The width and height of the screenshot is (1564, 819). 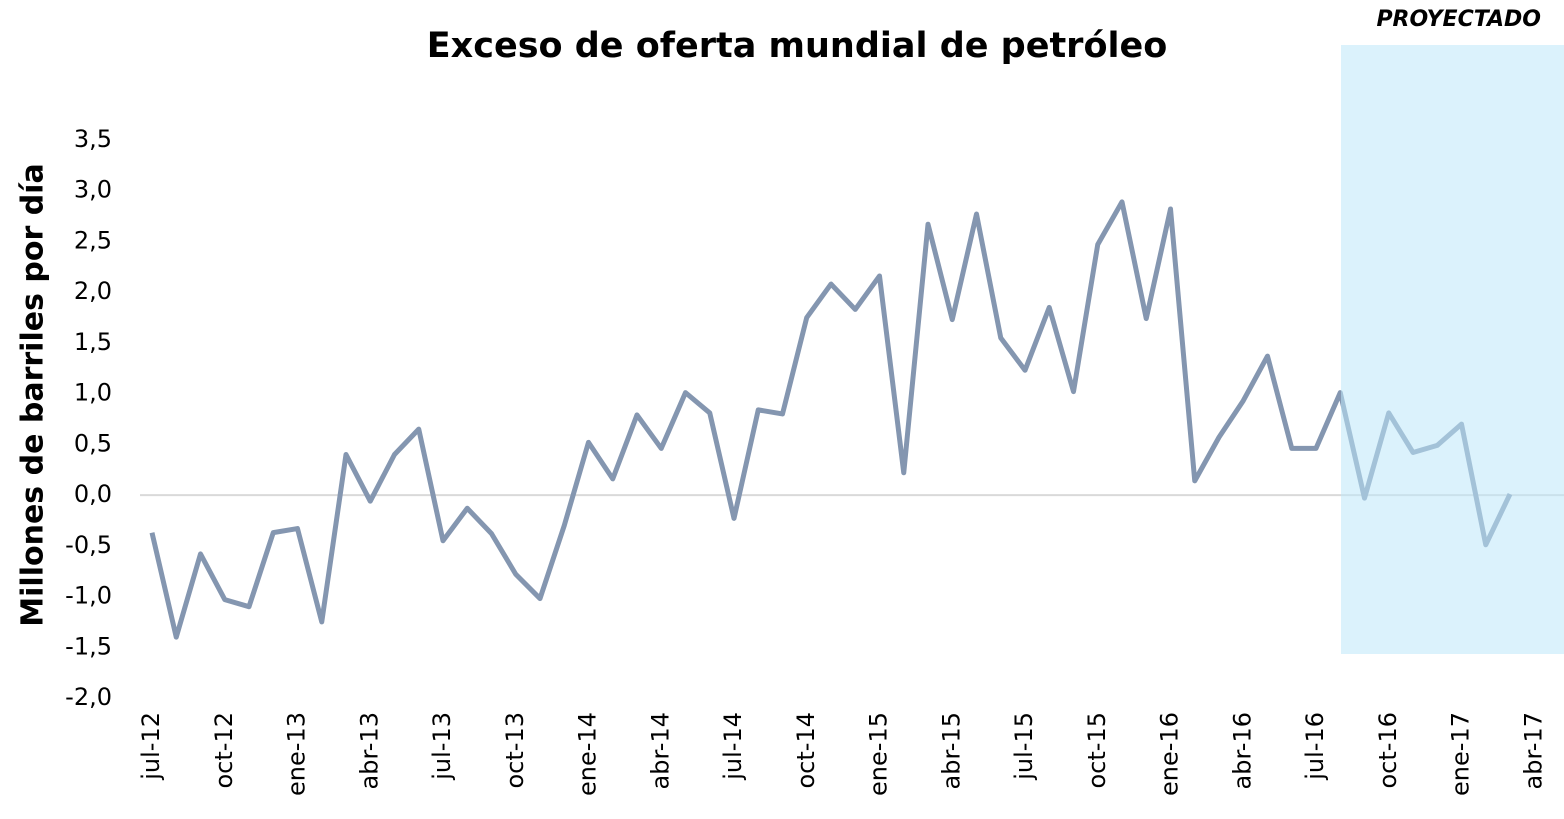 I want to click on x-tick-label: jul-15, so click(x=1024, y=746).